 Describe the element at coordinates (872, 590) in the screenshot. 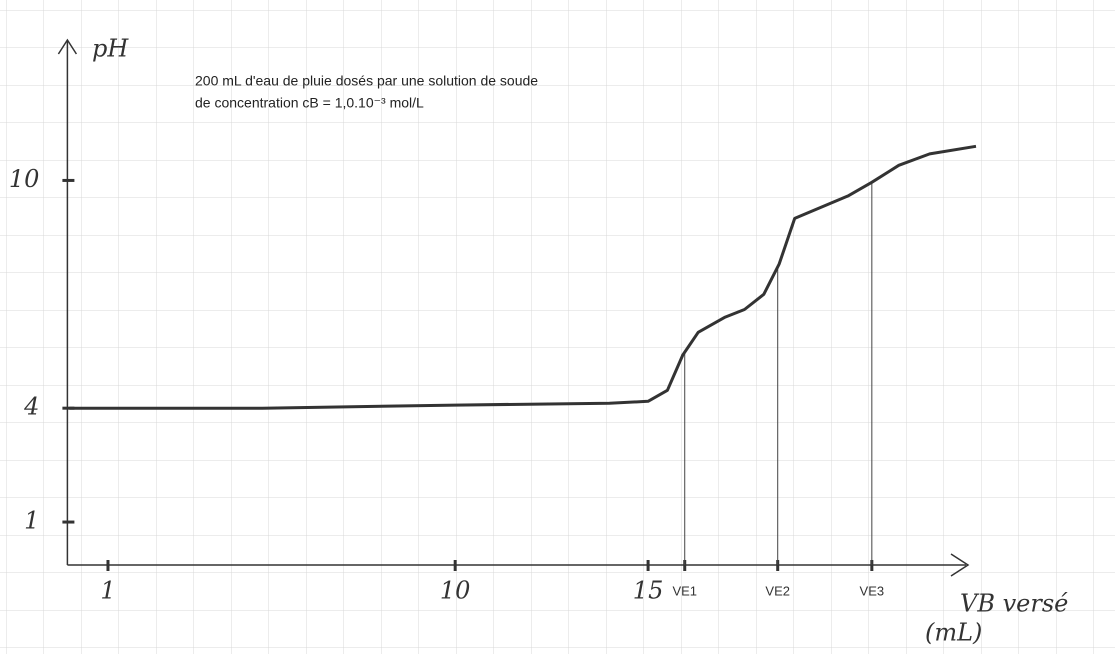

I see `x-tick-label: VE3` at that location.